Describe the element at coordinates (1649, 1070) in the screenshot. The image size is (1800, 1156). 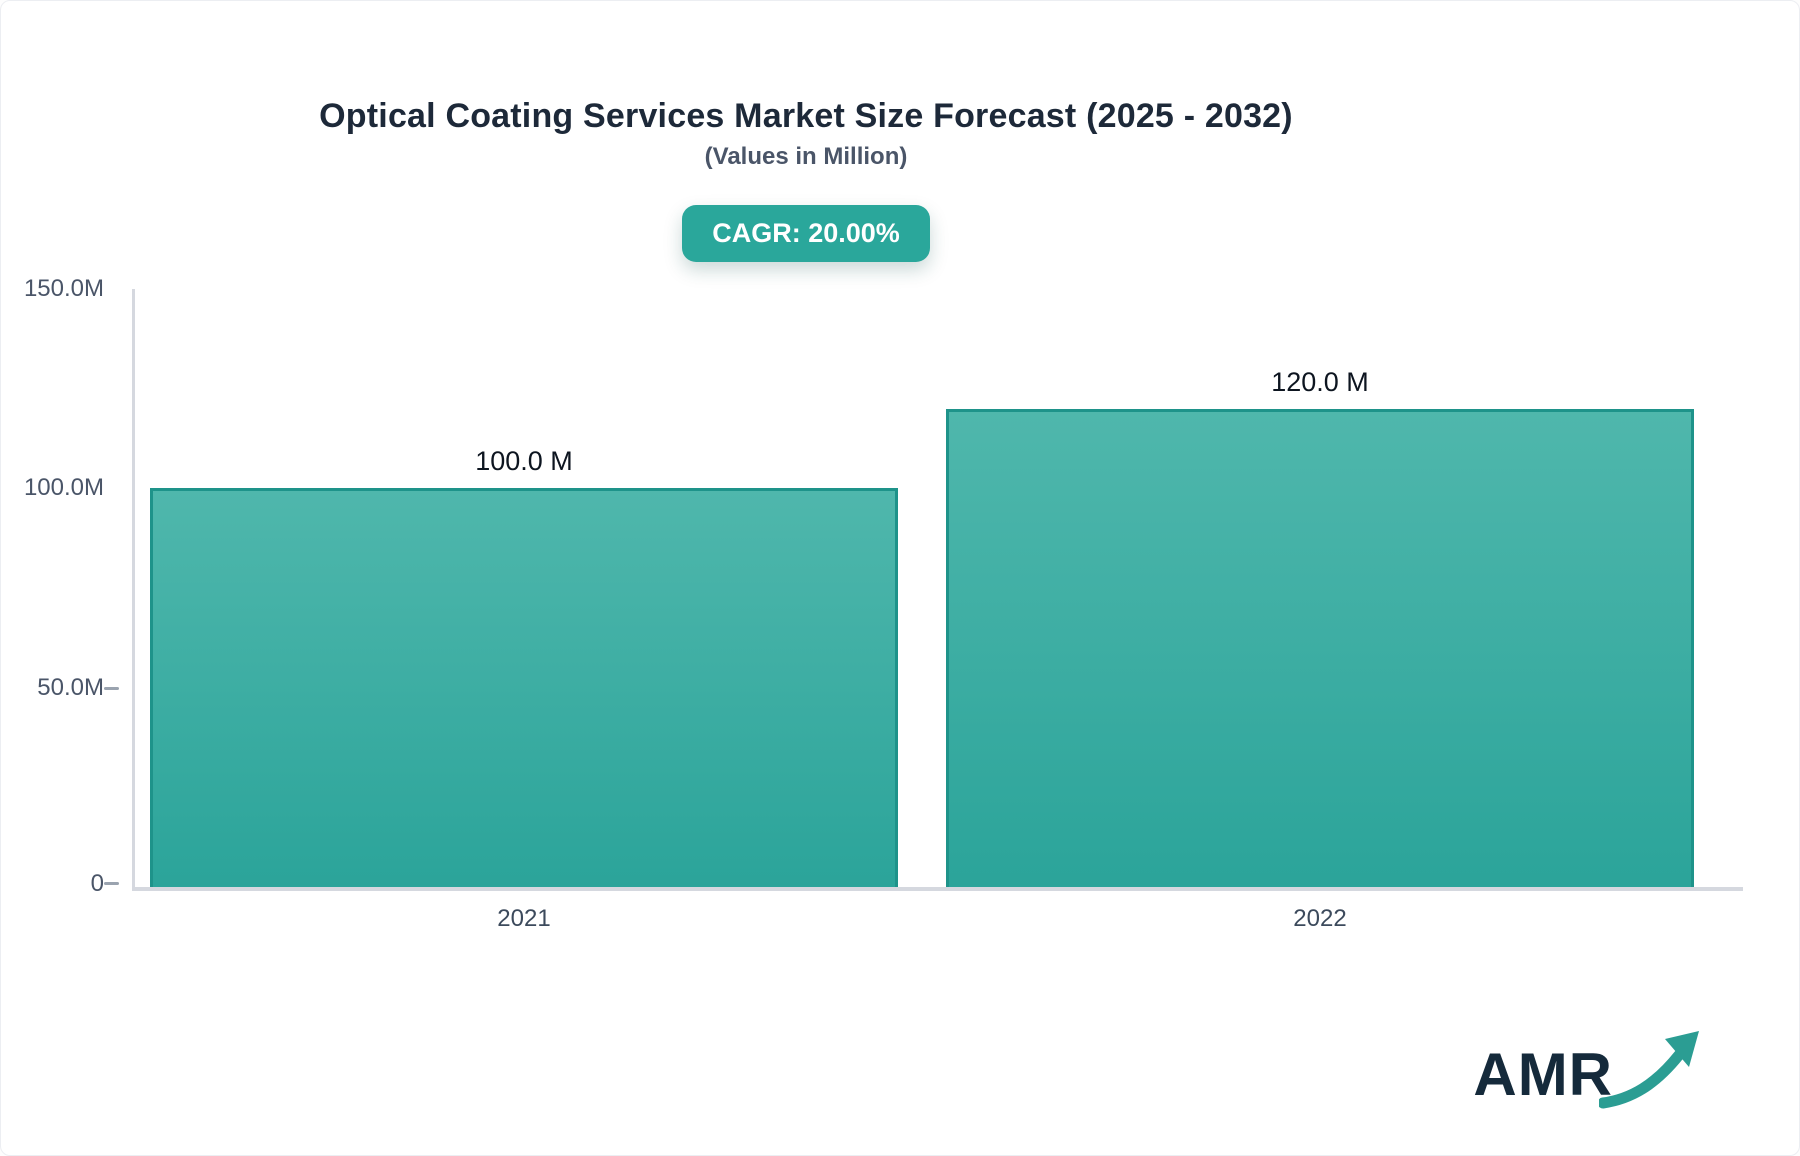
I see `growth-arrow-icon` at that location.